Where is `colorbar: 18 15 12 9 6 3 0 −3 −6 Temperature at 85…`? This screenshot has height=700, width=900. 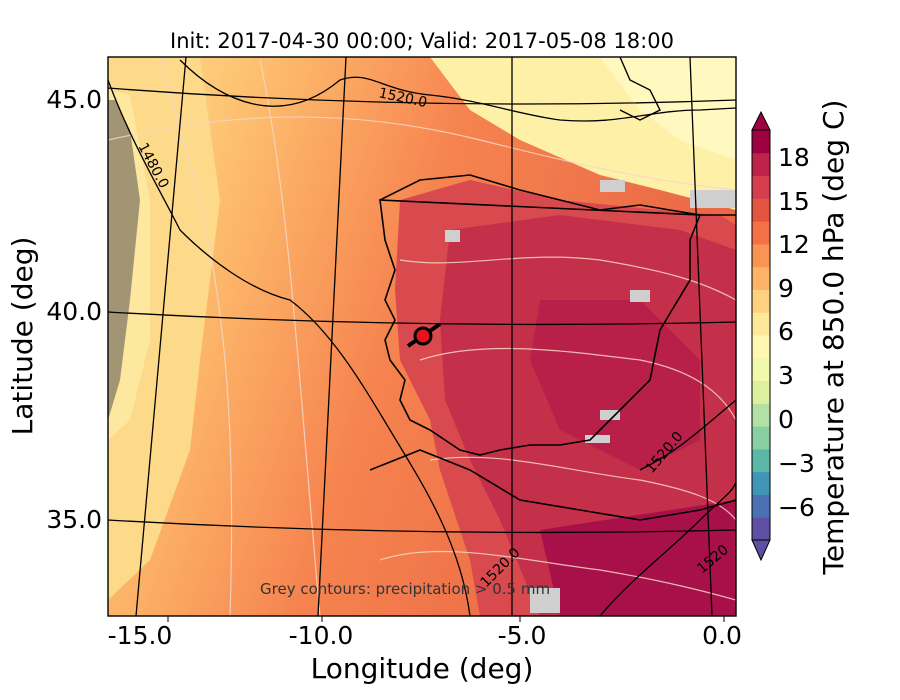 colorbar: 18 15 12 9 6 3 0 −3 −6 Temperature at 85… is located at coordinates (800, 338).